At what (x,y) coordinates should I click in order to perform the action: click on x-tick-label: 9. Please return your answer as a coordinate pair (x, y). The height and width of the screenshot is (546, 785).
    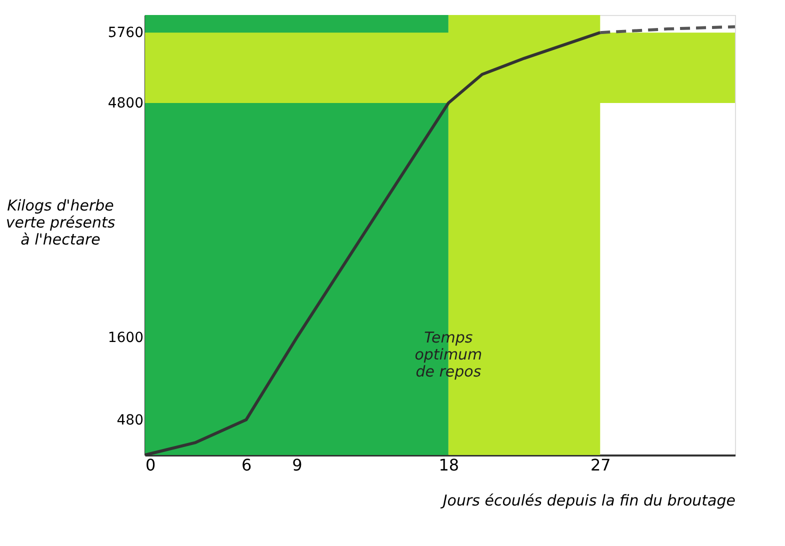
    Looking at the image, I should click on (297, 465).